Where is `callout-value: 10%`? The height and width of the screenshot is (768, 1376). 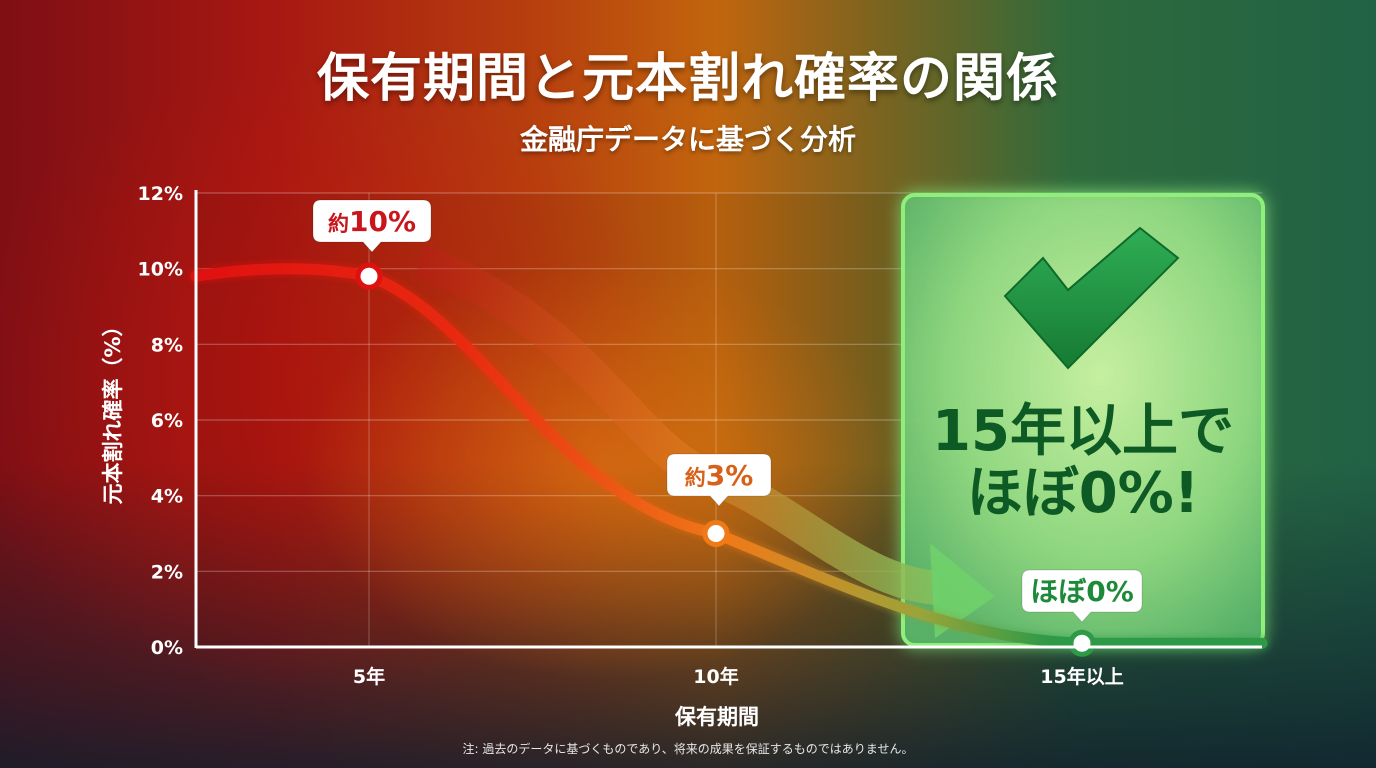 callout-value: 10% is located at coordinates (382, 221).